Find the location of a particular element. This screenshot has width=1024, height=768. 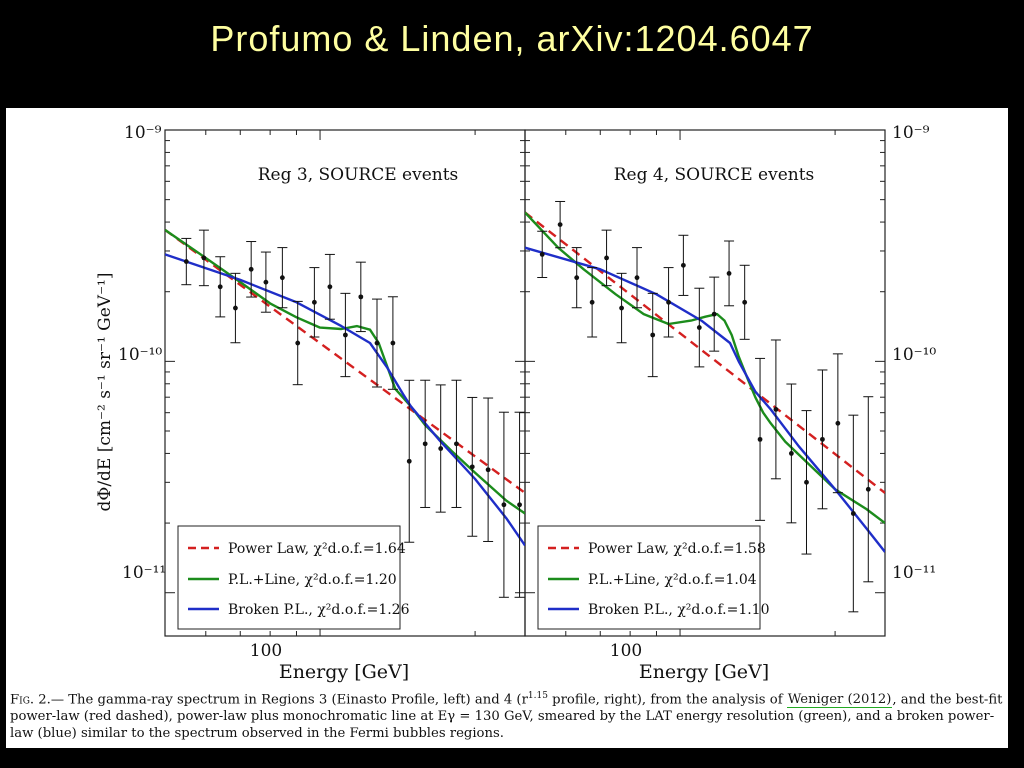

ytick-left-1e-10: 10⁻¹⁰ is located at coordinates (140, 355).